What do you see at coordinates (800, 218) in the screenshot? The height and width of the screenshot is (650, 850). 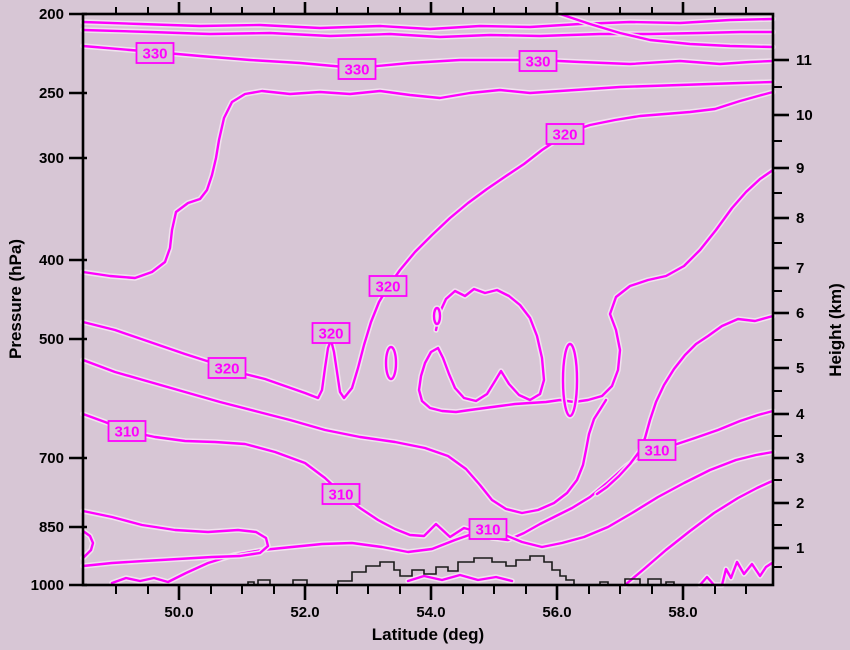 I see `height-tick-label: 8` at bounding box center [800, 218].